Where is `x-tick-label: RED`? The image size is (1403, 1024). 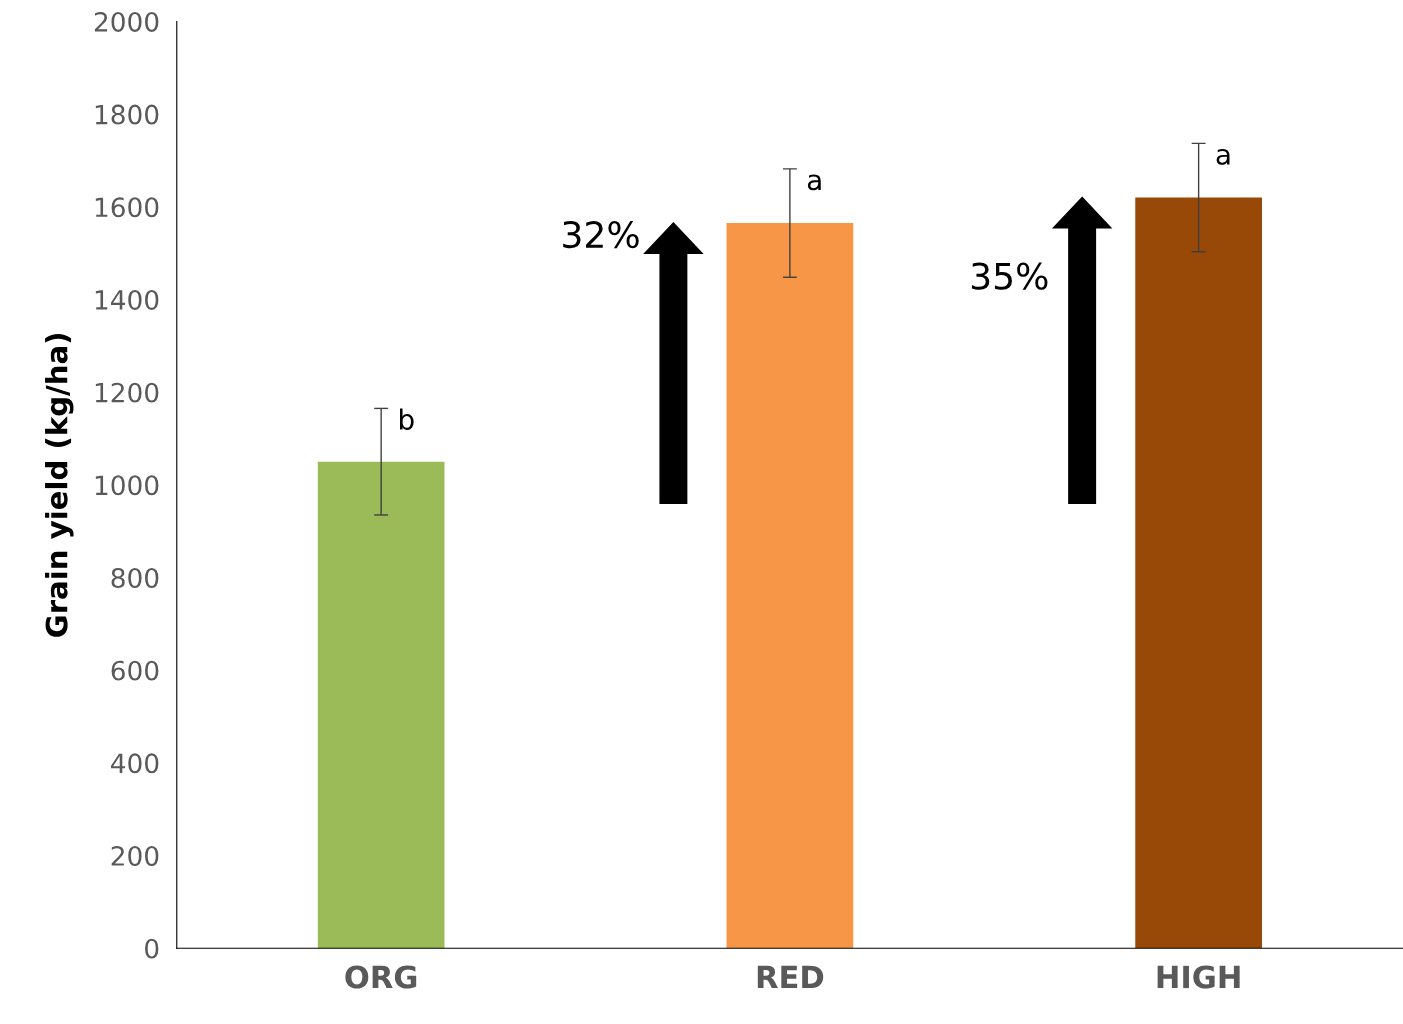
x-tick-label: RED is located at coordinates (790, 977).